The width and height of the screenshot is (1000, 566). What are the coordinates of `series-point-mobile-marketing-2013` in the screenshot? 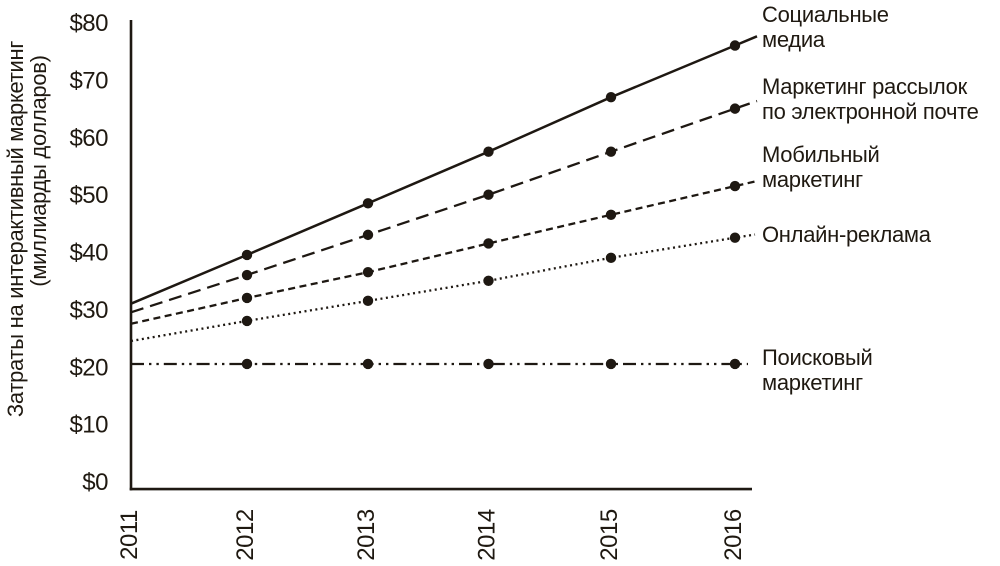 It's located at (368, 272).